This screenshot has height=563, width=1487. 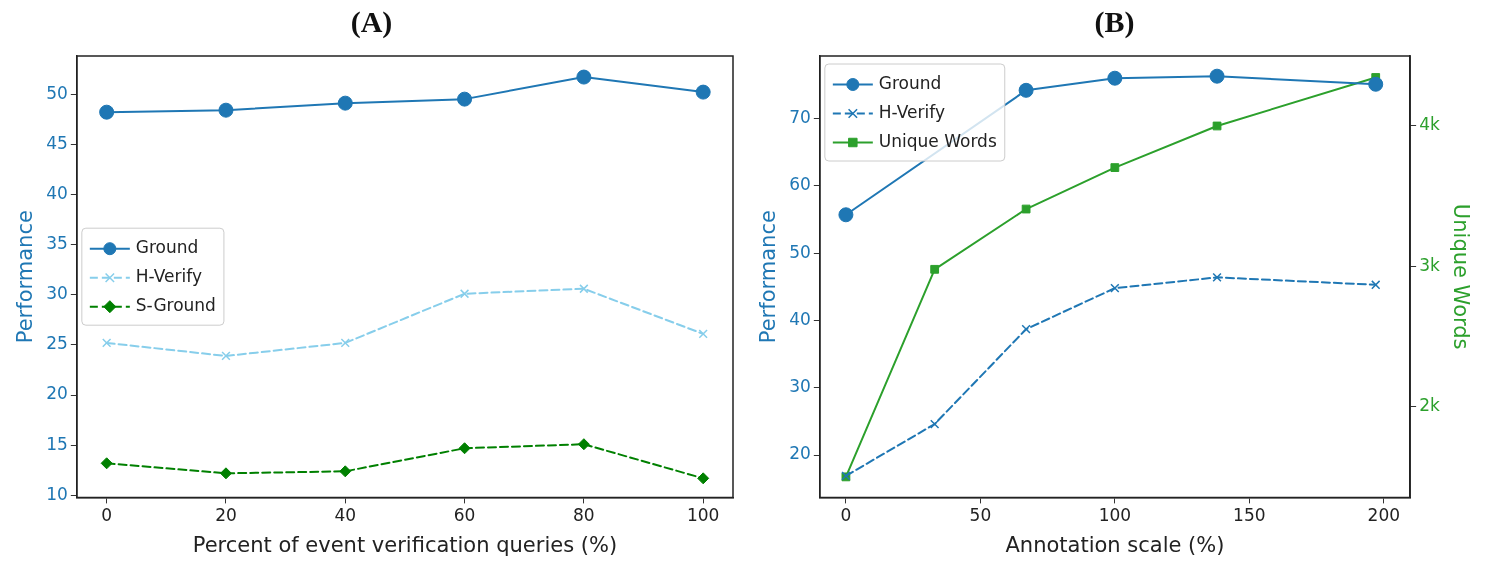 I want to click on legend-label: S-Ground, so click(x=175, y=305).